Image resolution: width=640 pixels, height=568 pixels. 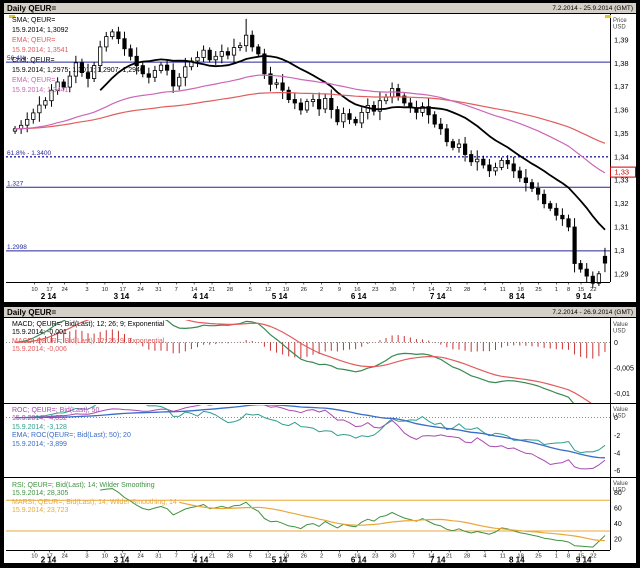 What do you see at coordinates (621, 86) in the screenshot?
I see `svg-text: 1,37` at bounding box center [621, 86].